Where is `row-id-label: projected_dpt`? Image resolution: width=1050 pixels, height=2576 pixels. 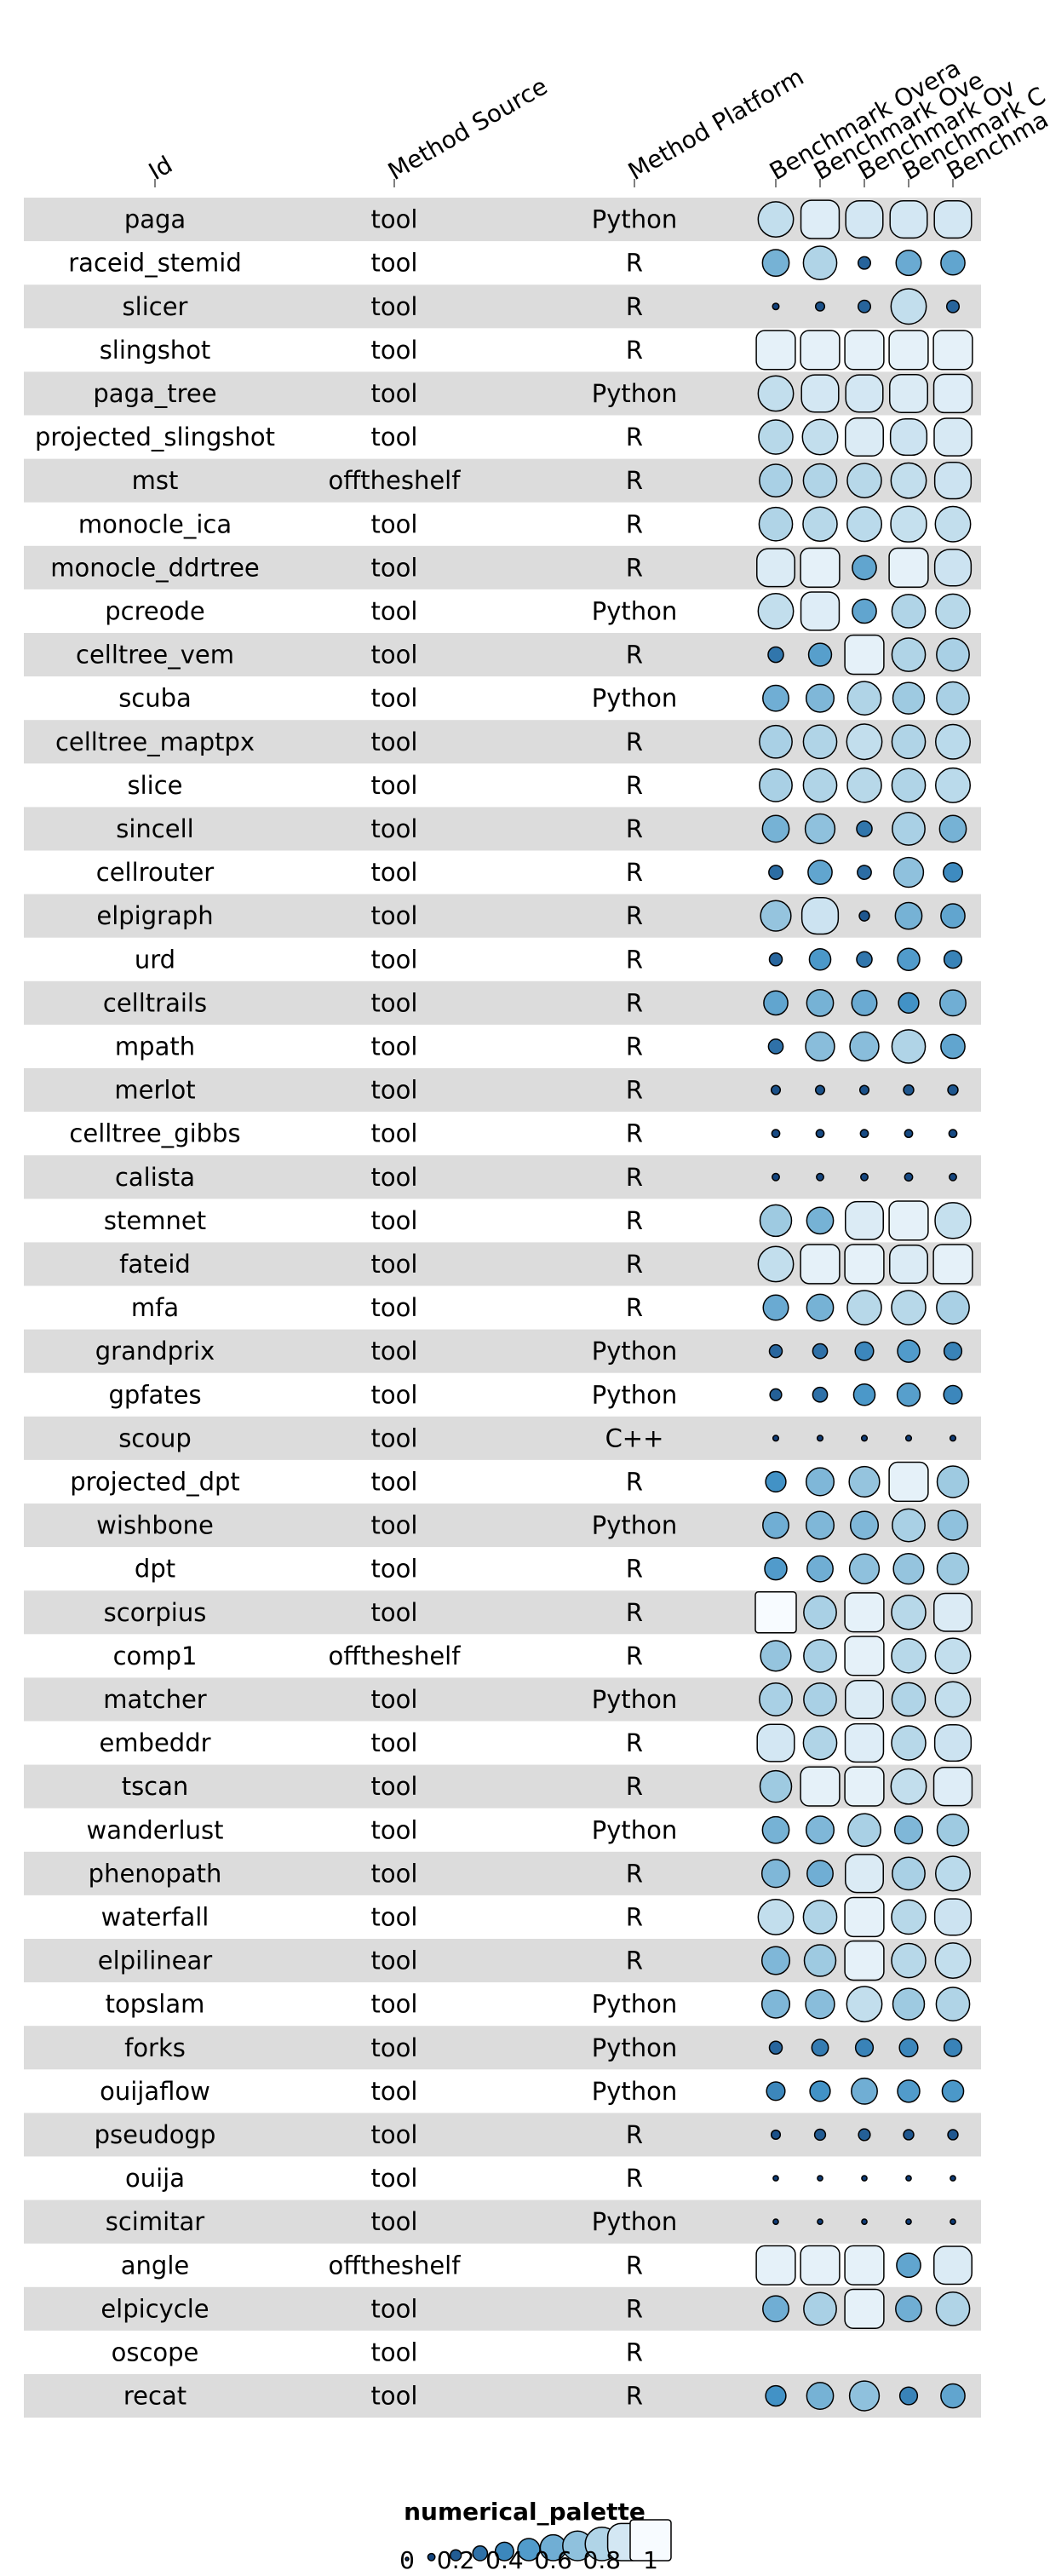
row-id-label: projected_dpt is located at coordinates (155, 1482).